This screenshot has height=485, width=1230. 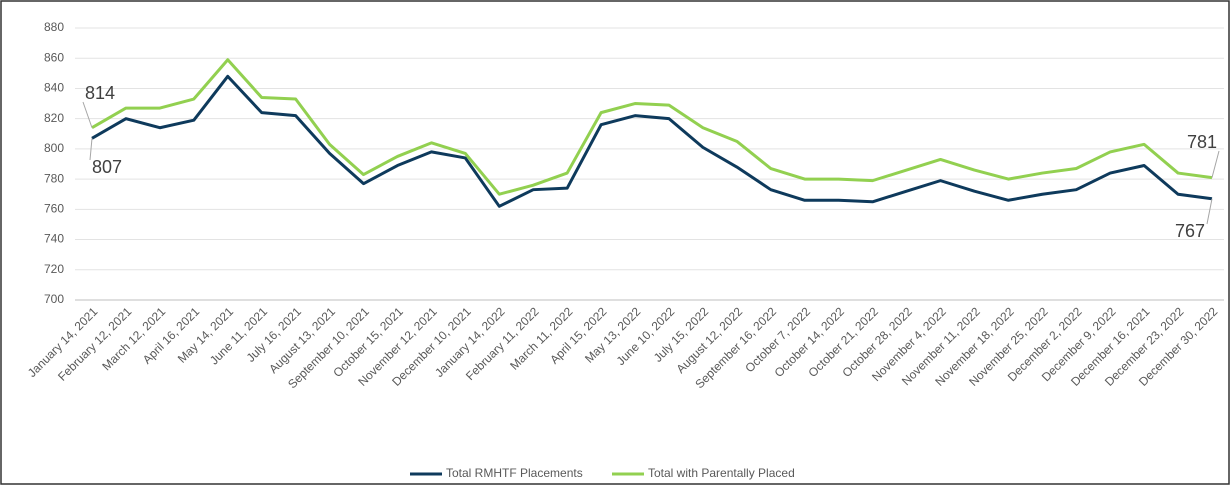 I want to click on y-tick-label: 800, so click(x=54, y=148).